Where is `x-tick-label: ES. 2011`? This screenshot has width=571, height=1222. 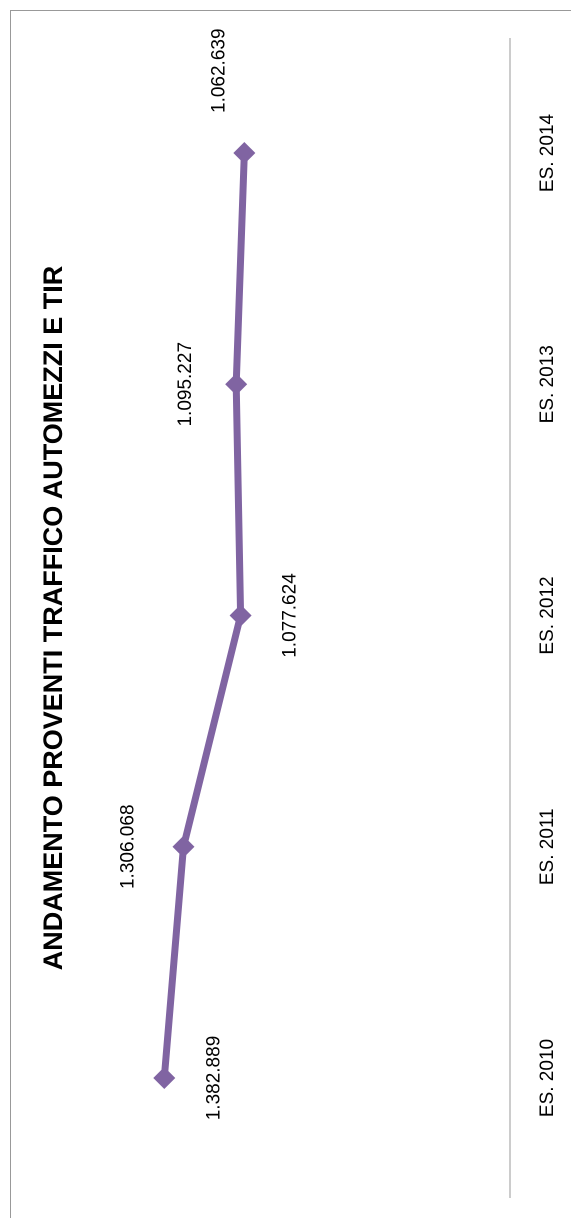
x-tick-label: ES. 2011 is located at coordinates (547, 846).